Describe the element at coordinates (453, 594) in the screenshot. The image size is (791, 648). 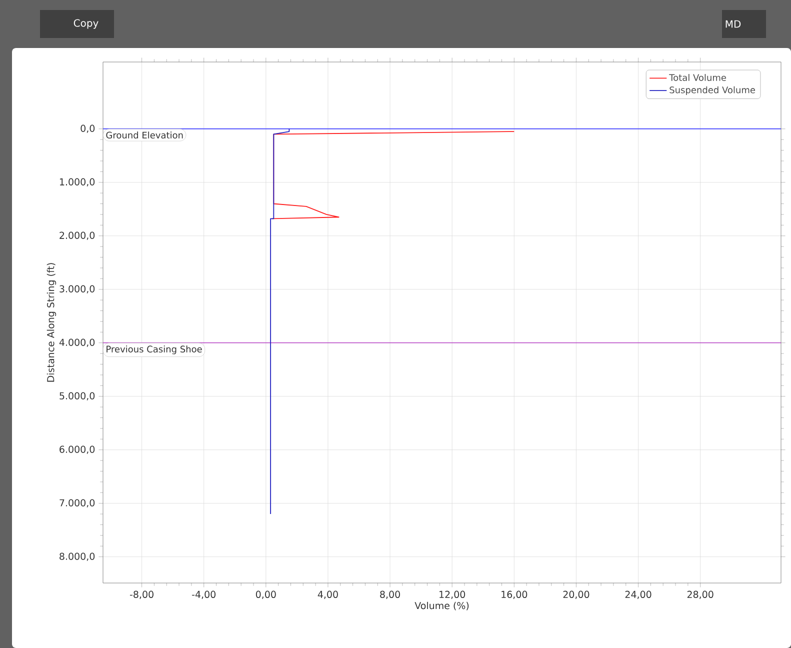
I see `x-tick-label: 12,00` at that location.